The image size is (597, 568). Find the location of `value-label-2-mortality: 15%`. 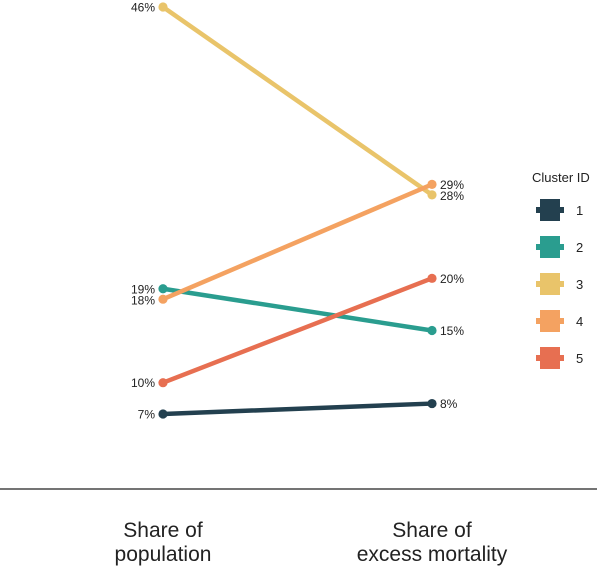

value-label-2-mortality: 15% is located at coordinates (452, 331).